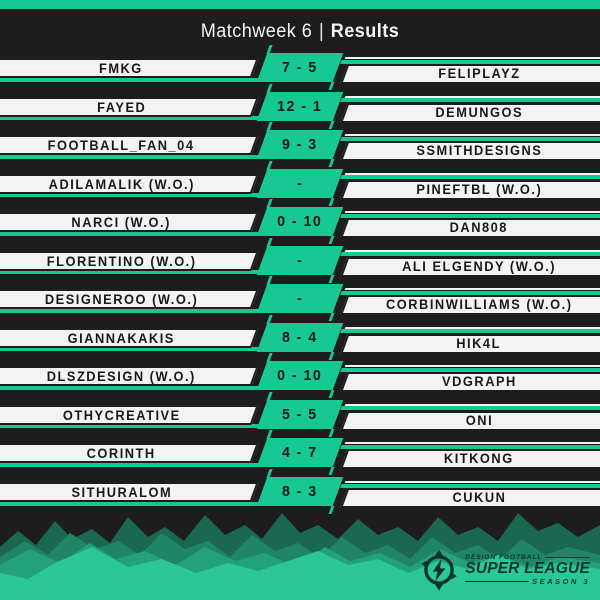  I want to click on home-team-bar: ADILAMALIK (W.O.), so click(129, 183).